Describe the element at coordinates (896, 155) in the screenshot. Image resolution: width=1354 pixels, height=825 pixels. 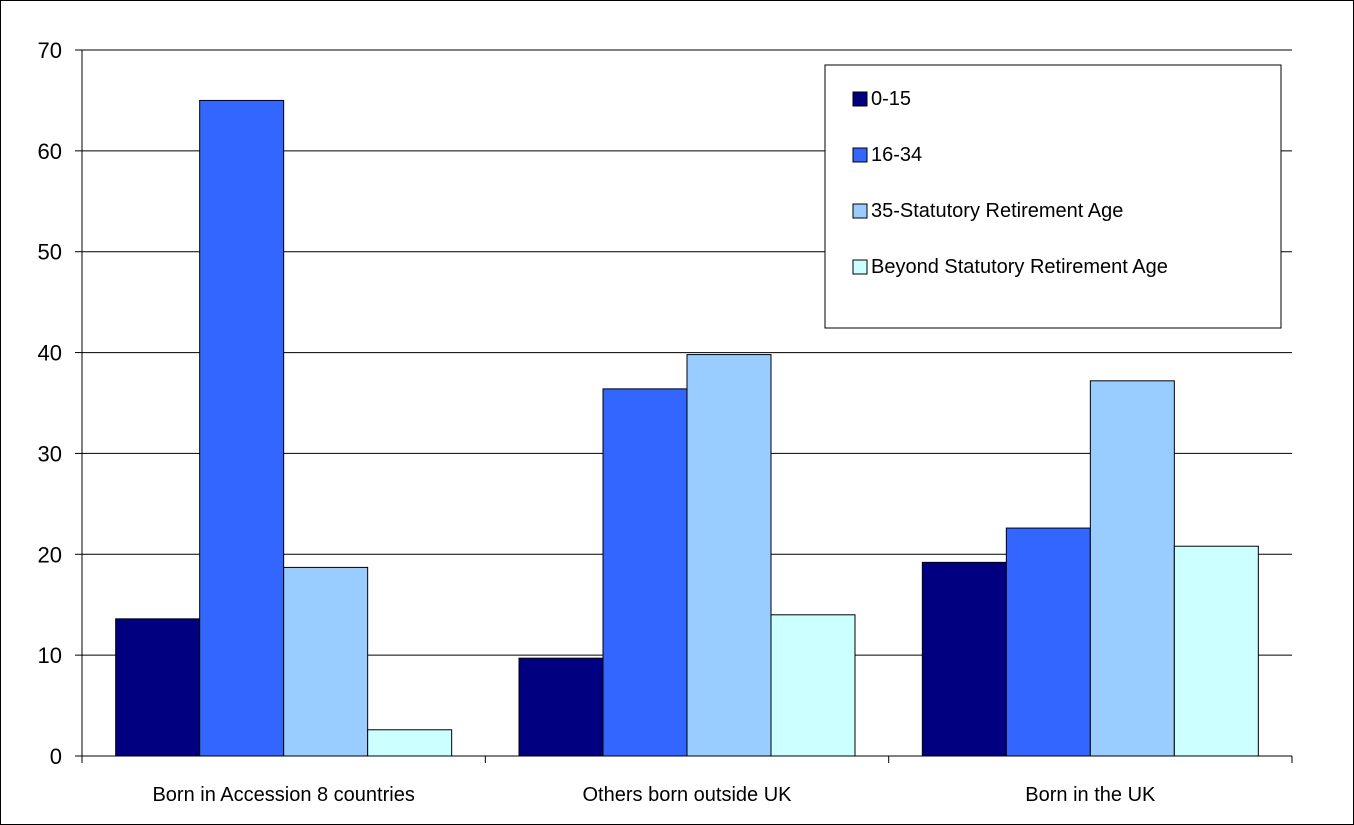
I see `legend-label: 16-34` at that location.